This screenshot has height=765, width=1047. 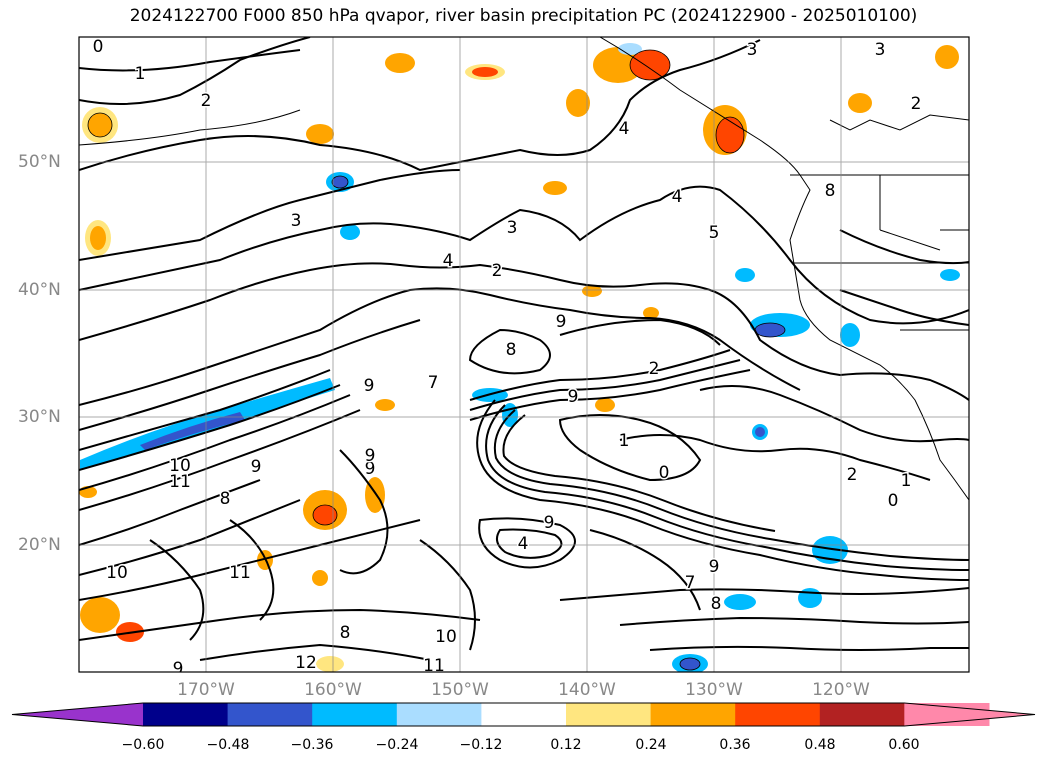 What do you see at coordinates (206, 690) in the screenshot?
I see `lon-label-170w: 170°W` at bounding box center [206, 690].